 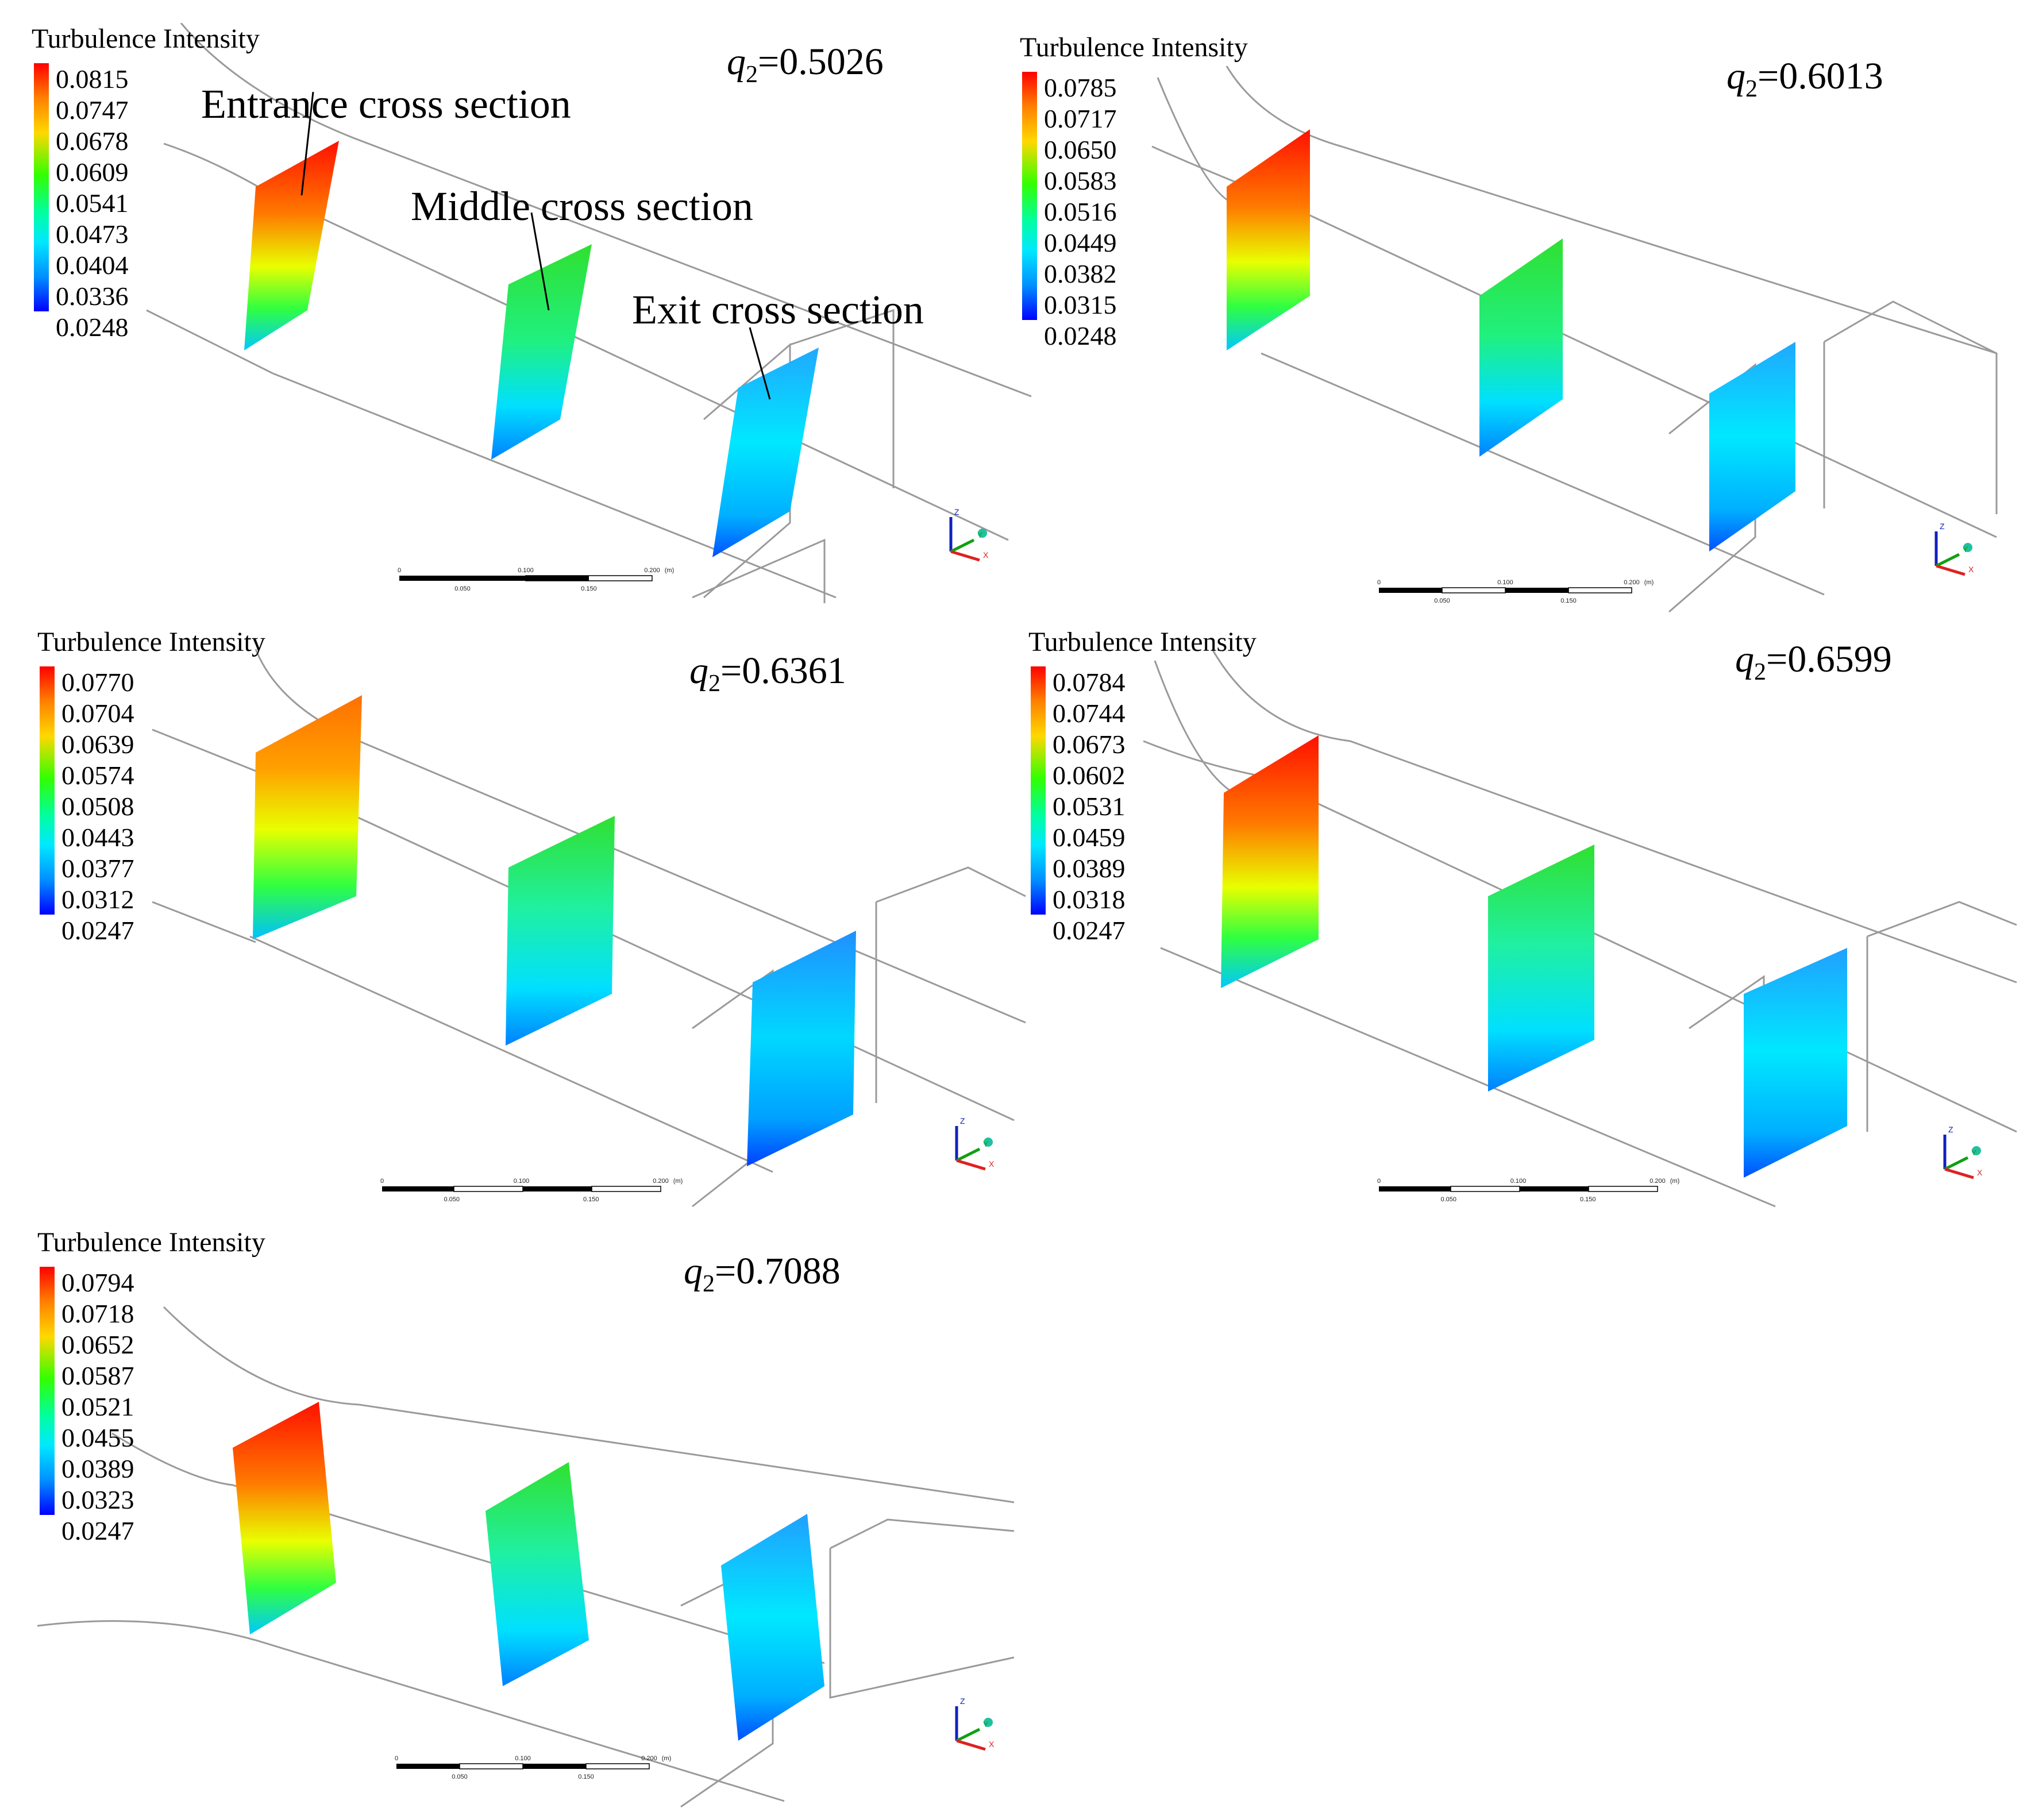 I want to click on colorbar-tick: 0.0508, so click(x=97, y=806).